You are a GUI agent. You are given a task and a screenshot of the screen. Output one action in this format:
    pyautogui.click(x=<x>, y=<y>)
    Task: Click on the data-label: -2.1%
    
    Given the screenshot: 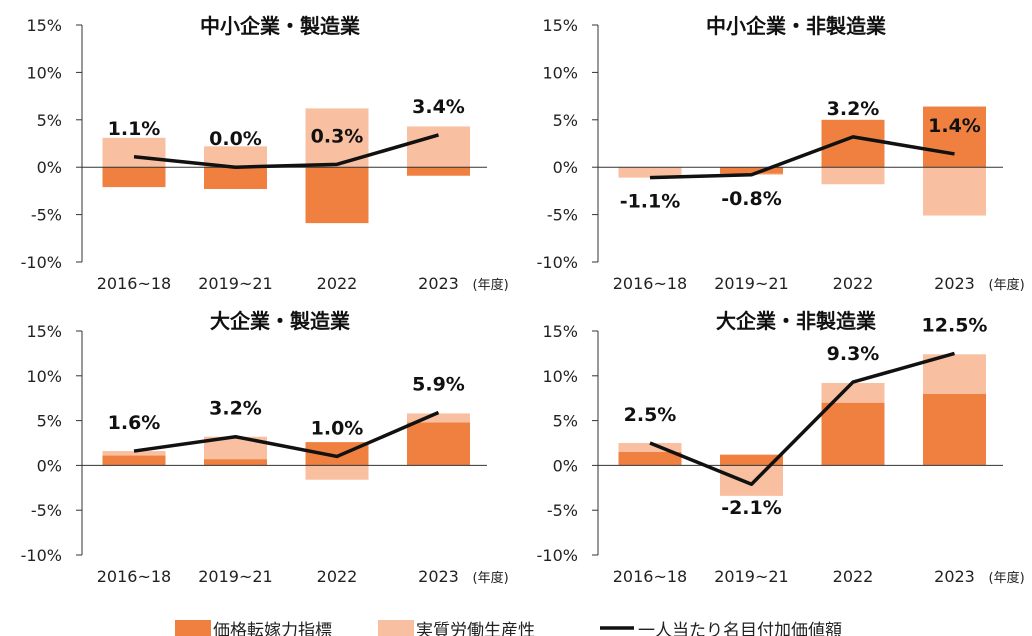 What is the action you would take?
    pyautogui.click(x=751, y=508)
    